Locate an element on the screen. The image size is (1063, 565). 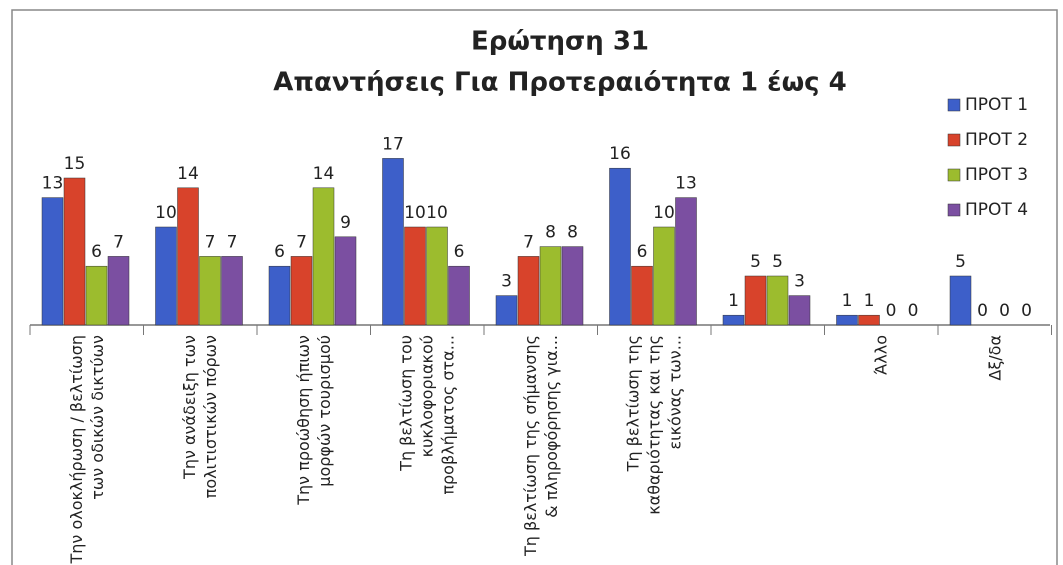
legend-label: ΠΡΟΤ 2 is located at coordinates (996, 140).